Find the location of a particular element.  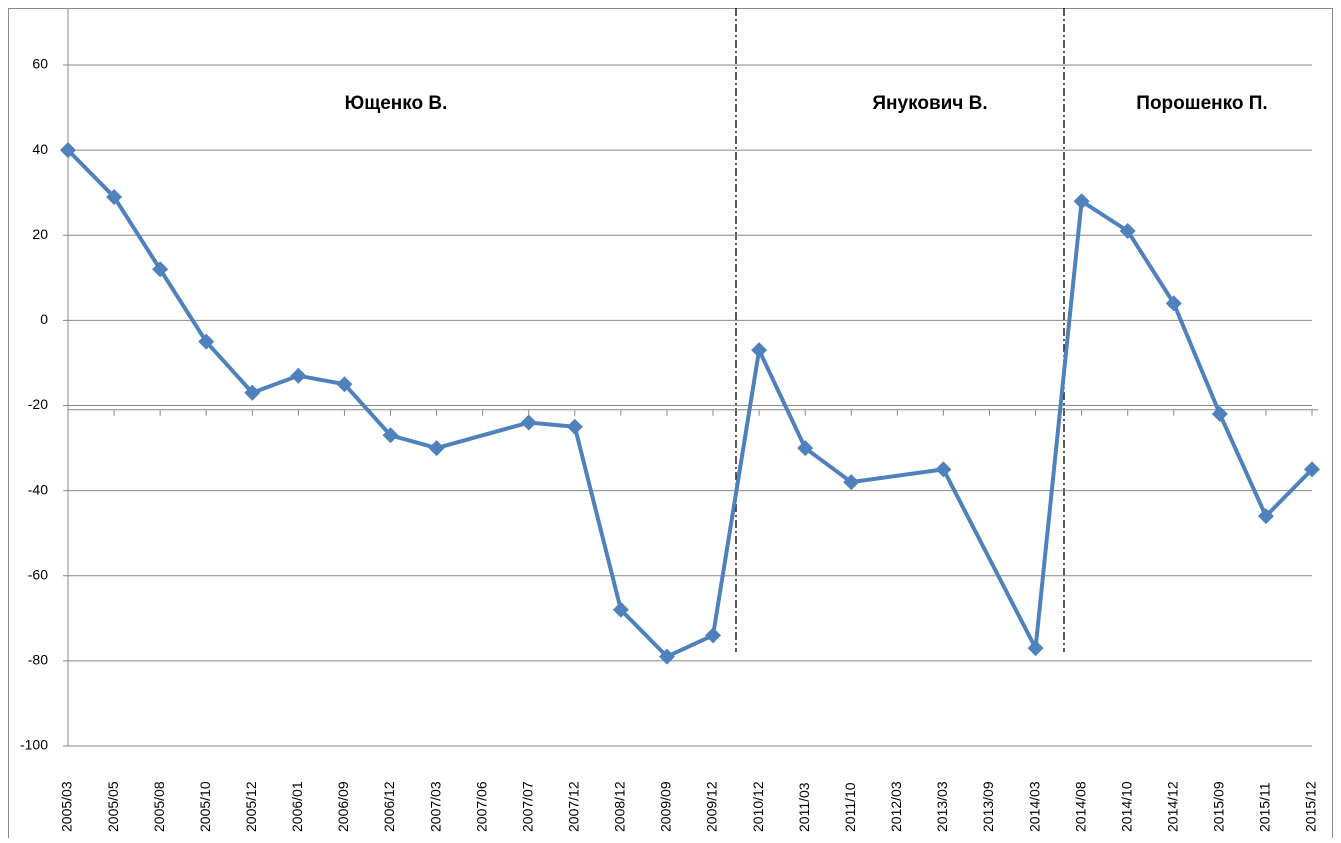

x-tick-label: 2013/03 is located at coordinates (942, 806).